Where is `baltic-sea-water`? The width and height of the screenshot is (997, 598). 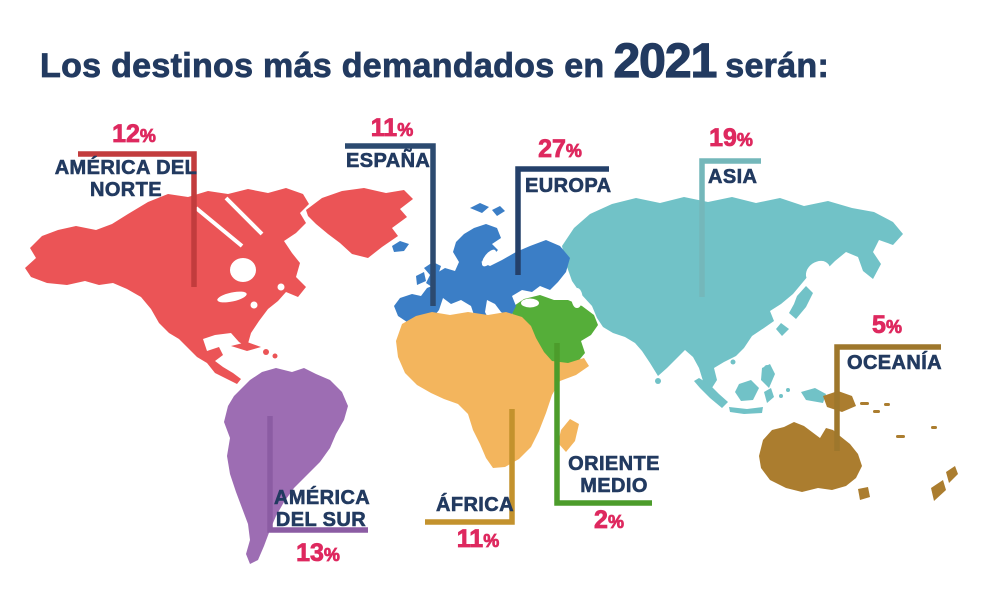 baltic-sea-water is located at coordinates (489, 258).